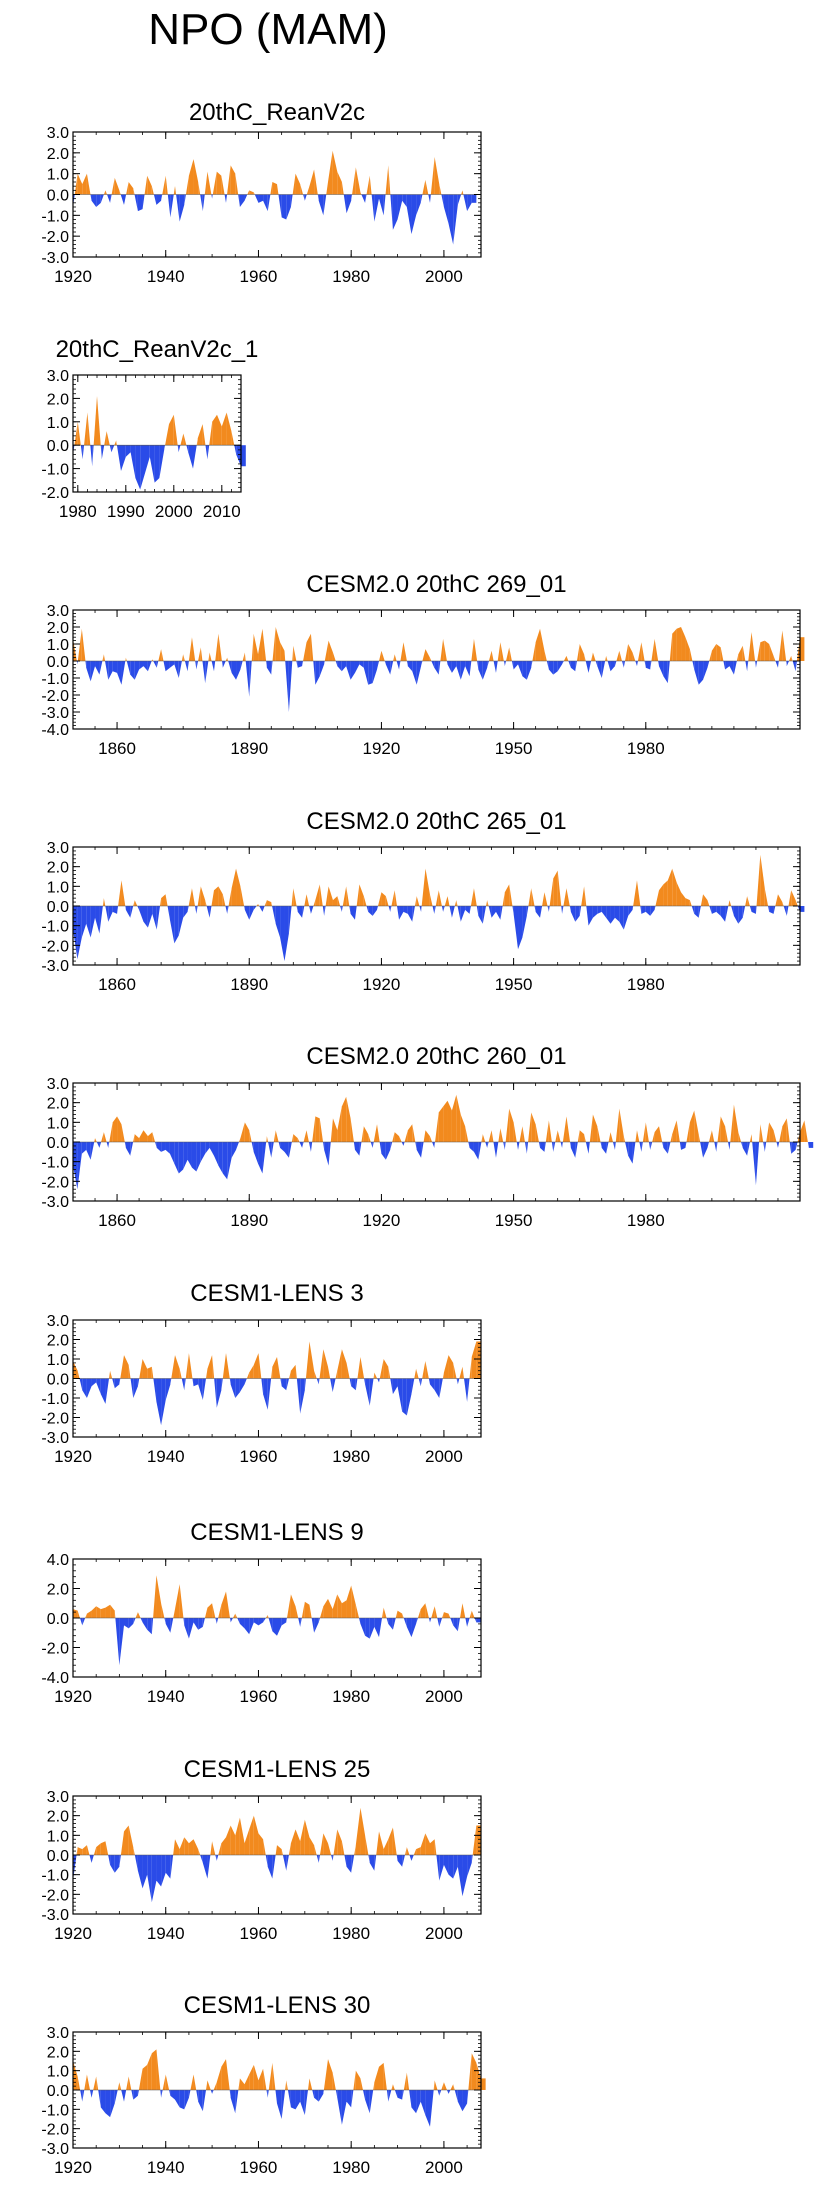 The height and width of the screenshot is (2190, 825). What do you see at coordinates (117, 1220) in the screenshot?
I see `x-tick-label: 1860` at bounding box center [117, 1220].